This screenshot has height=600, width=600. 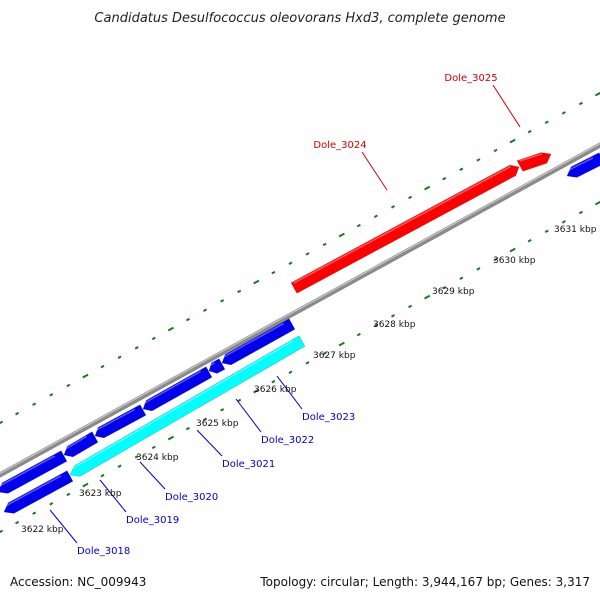 I want to click on scale-label: 3631 kbp, so click(x=575, y=230).